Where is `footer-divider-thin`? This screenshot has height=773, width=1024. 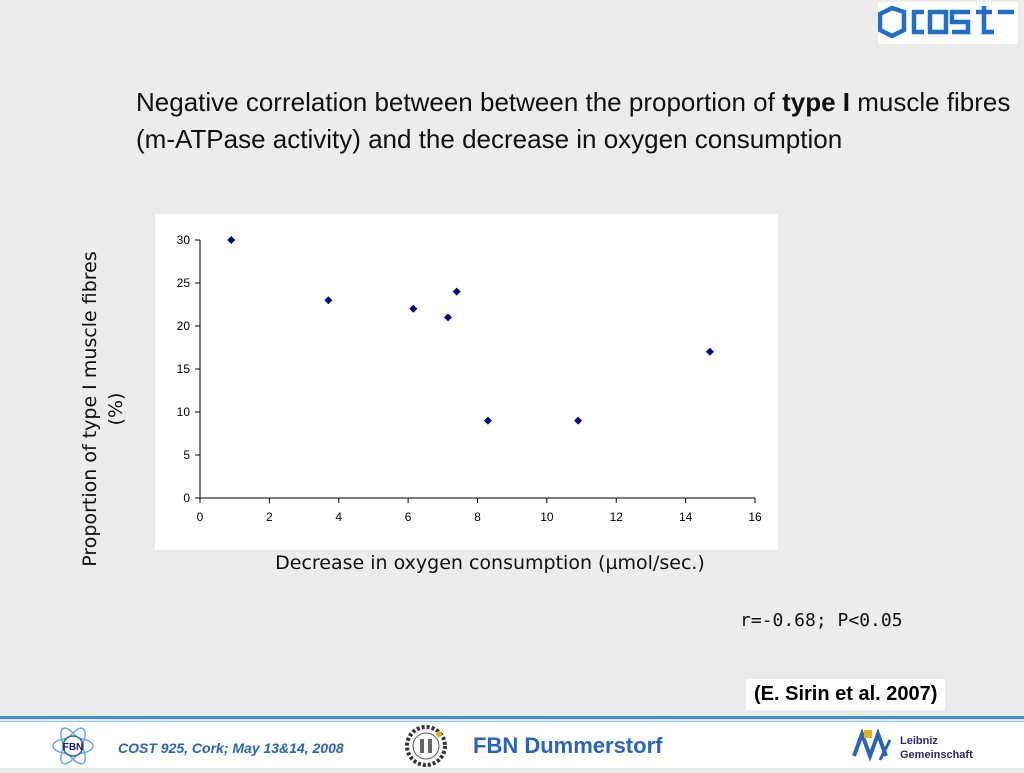
footer-divider-thin is located at coordinates (512, 721).